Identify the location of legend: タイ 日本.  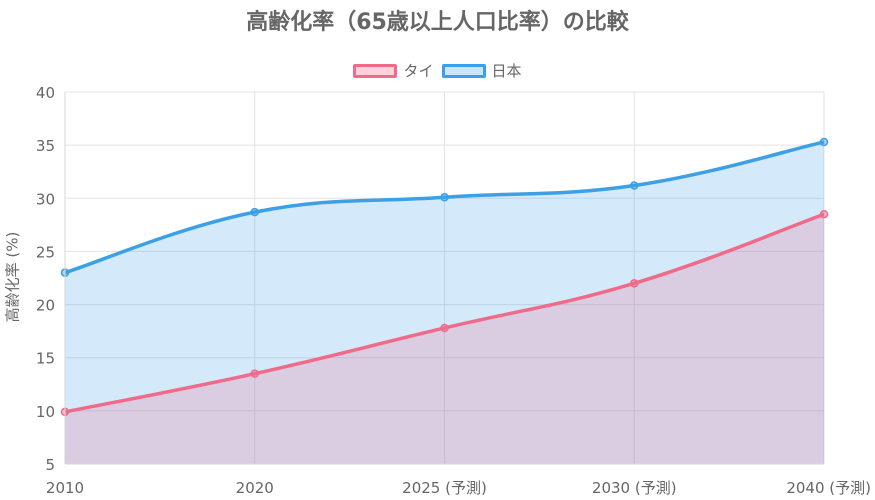
(437, 70).